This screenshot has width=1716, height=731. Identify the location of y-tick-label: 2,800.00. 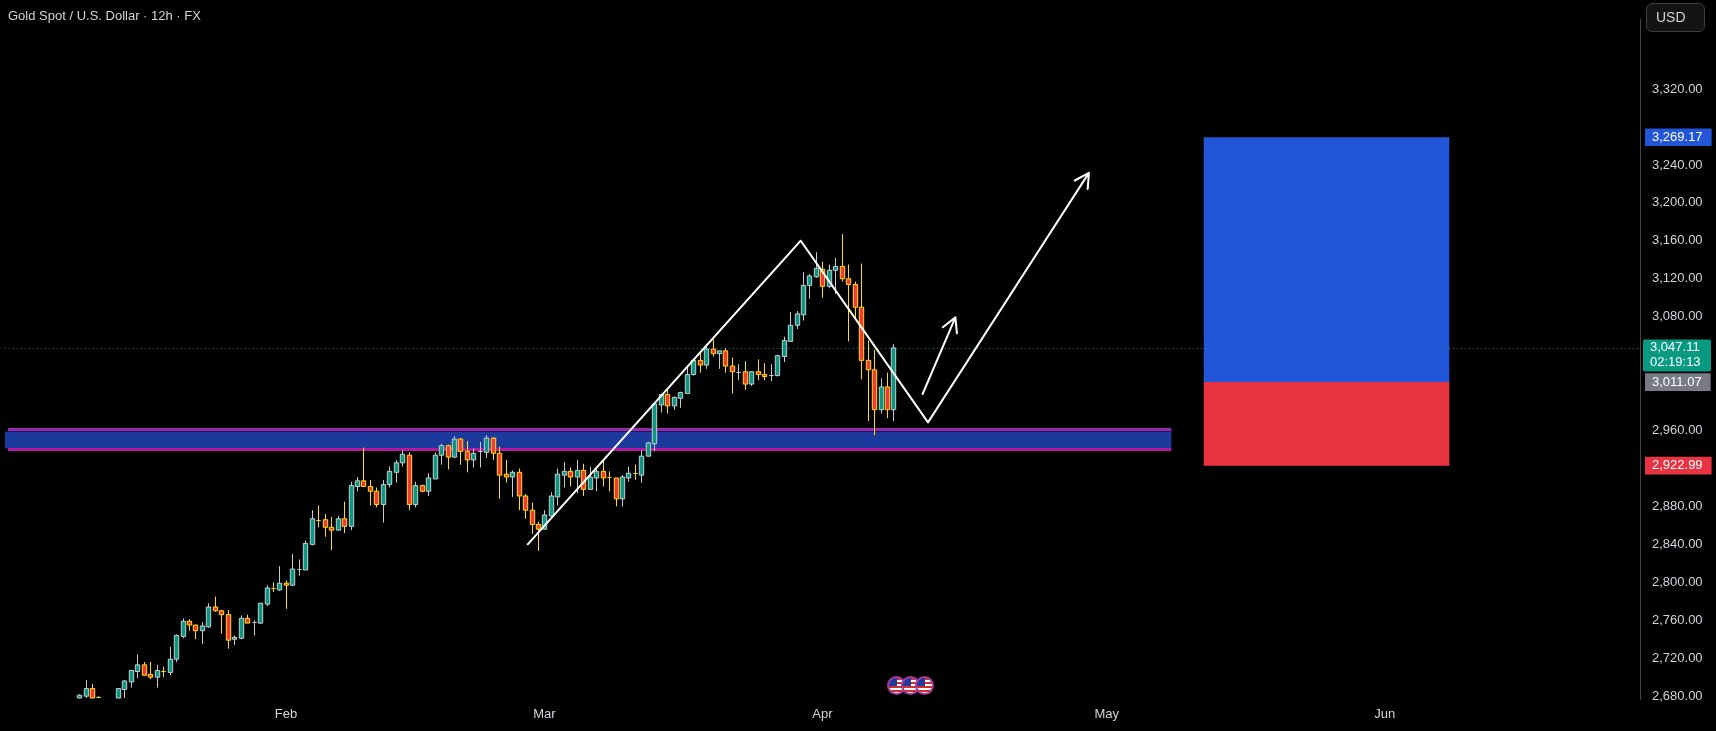
(1677, 581).